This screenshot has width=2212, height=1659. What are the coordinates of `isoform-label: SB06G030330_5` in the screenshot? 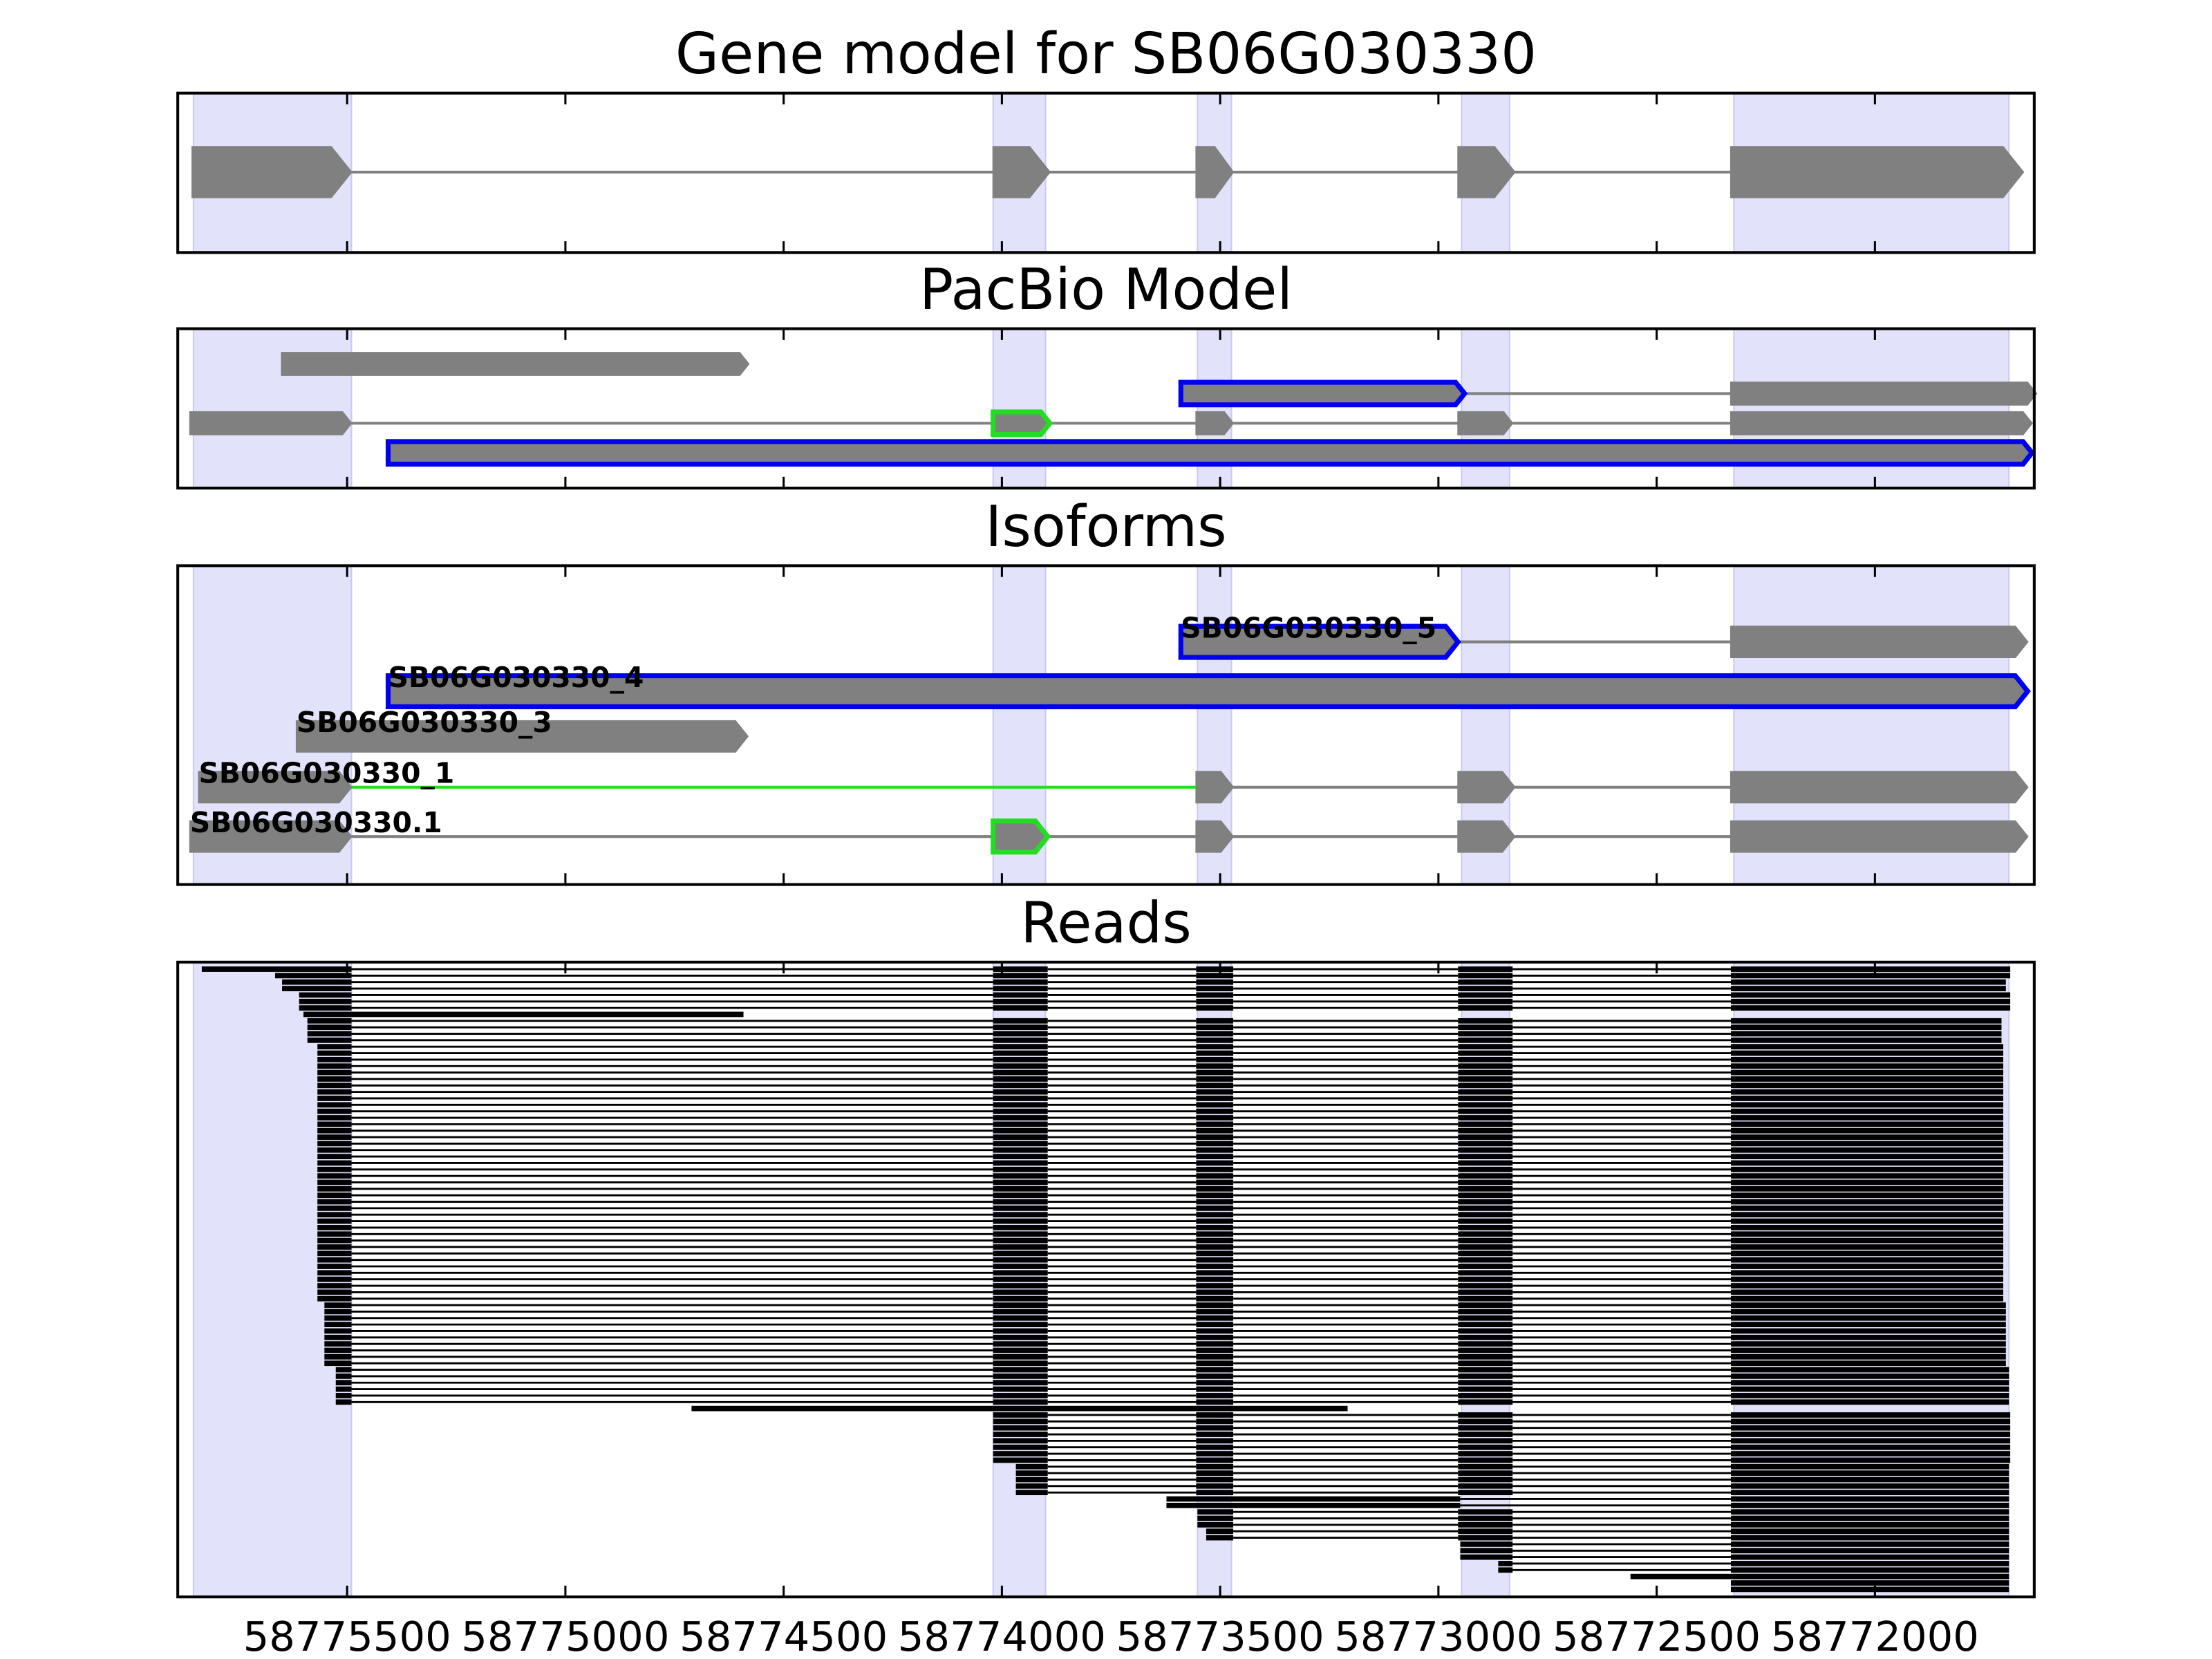 It's located at (1309, 627).